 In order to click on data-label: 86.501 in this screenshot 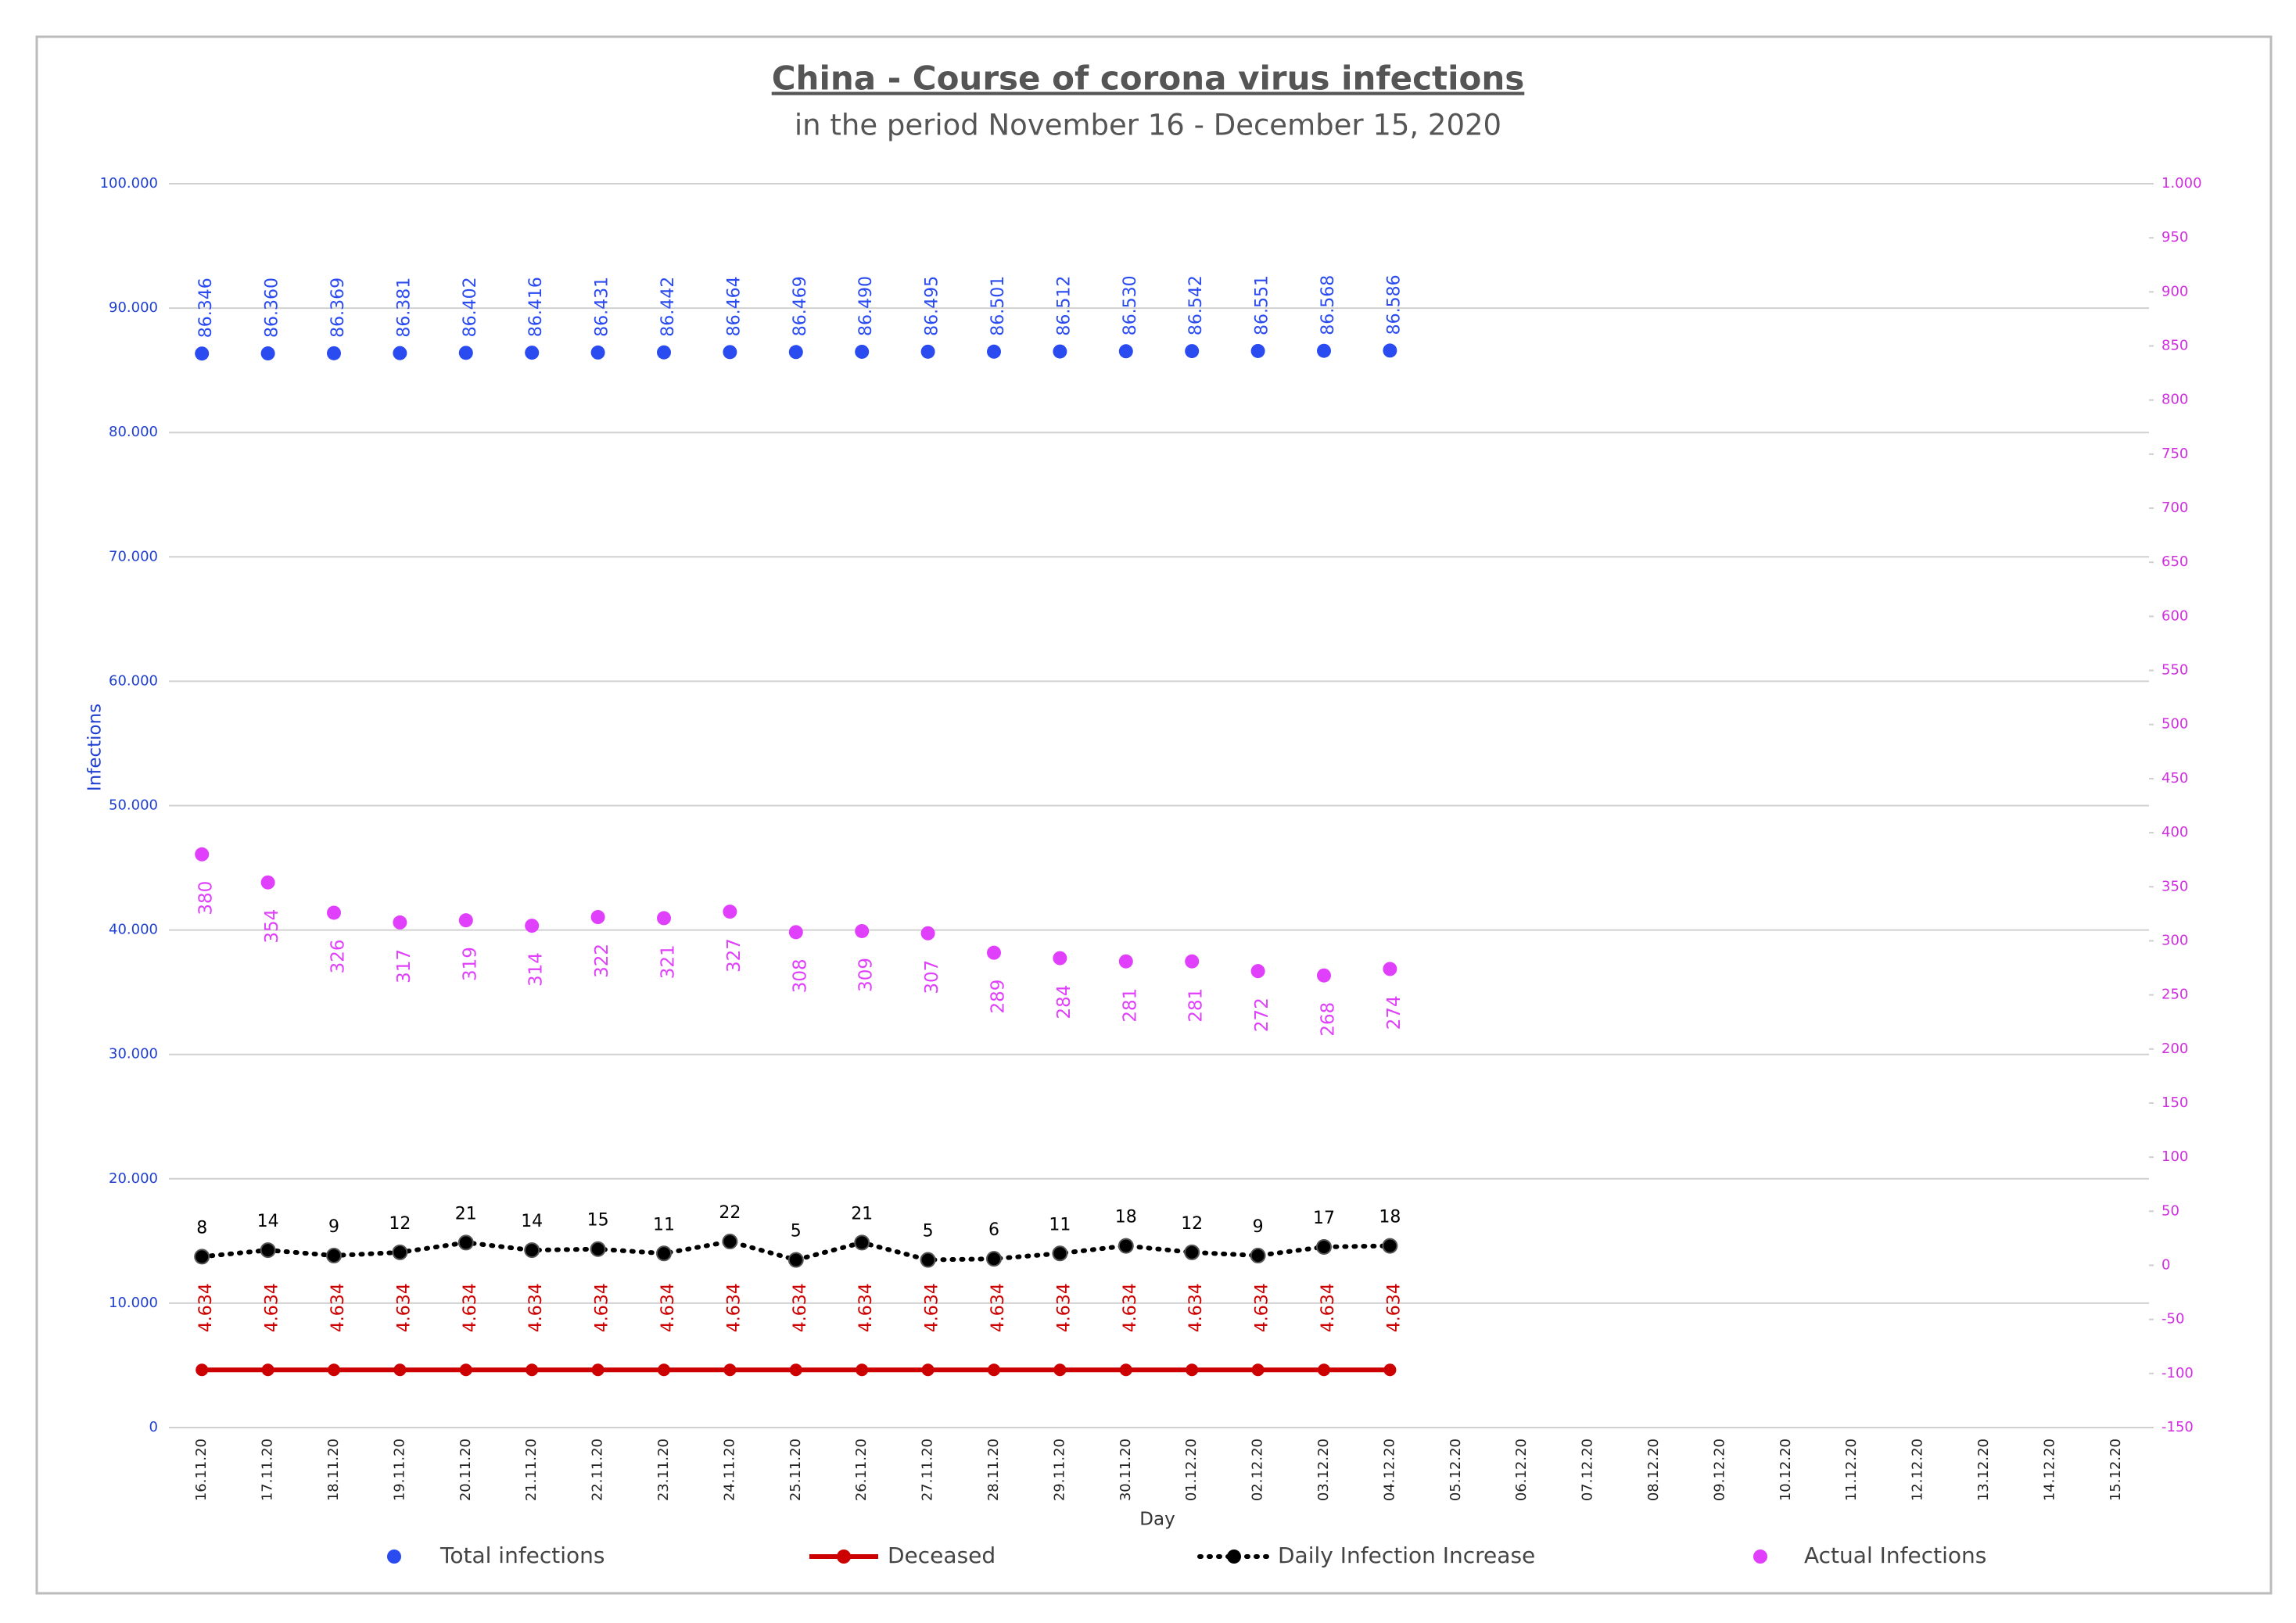, I will do `click(998, 306)`.